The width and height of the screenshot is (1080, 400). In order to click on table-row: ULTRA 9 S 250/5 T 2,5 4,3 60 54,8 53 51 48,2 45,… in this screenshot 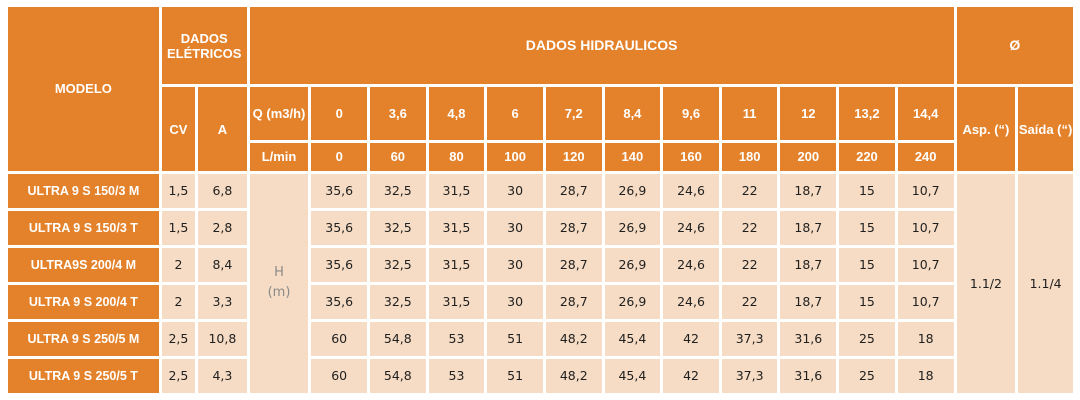, I will do `click(540, 375)`.